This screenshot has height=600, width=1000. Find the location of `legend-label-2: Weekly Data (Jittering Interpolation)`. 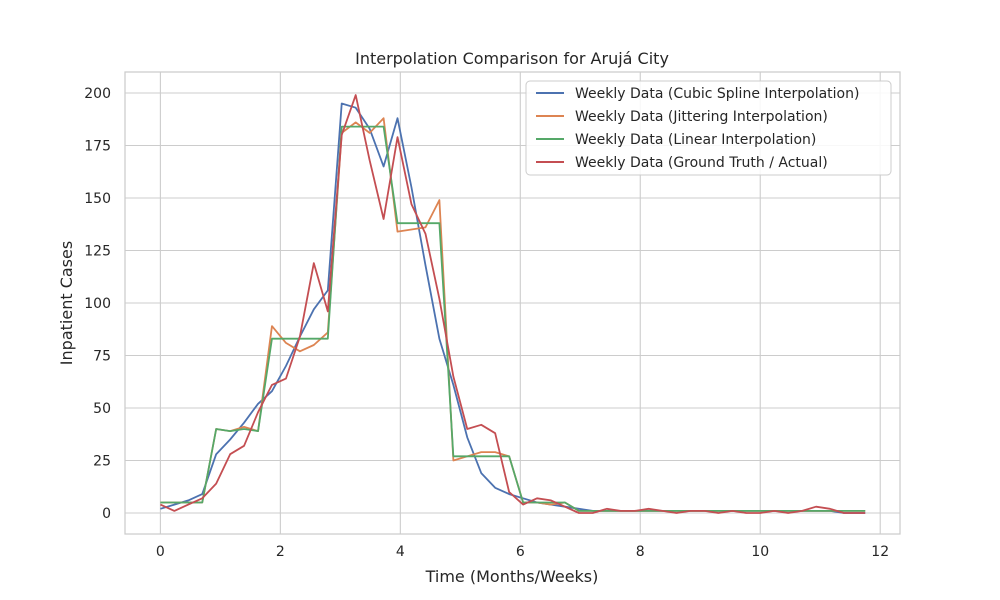

legend-label-2: Weekly Data (Jittering Interpolation) is located at coordinates (701, 117).